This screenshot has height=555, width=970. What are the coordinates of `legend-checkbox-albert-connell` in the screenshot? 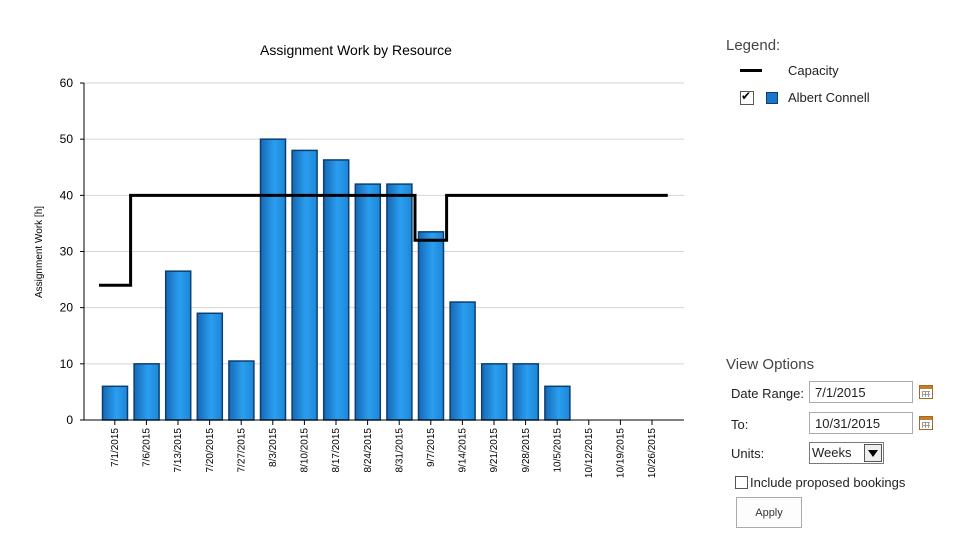 It's located at (747, 97).